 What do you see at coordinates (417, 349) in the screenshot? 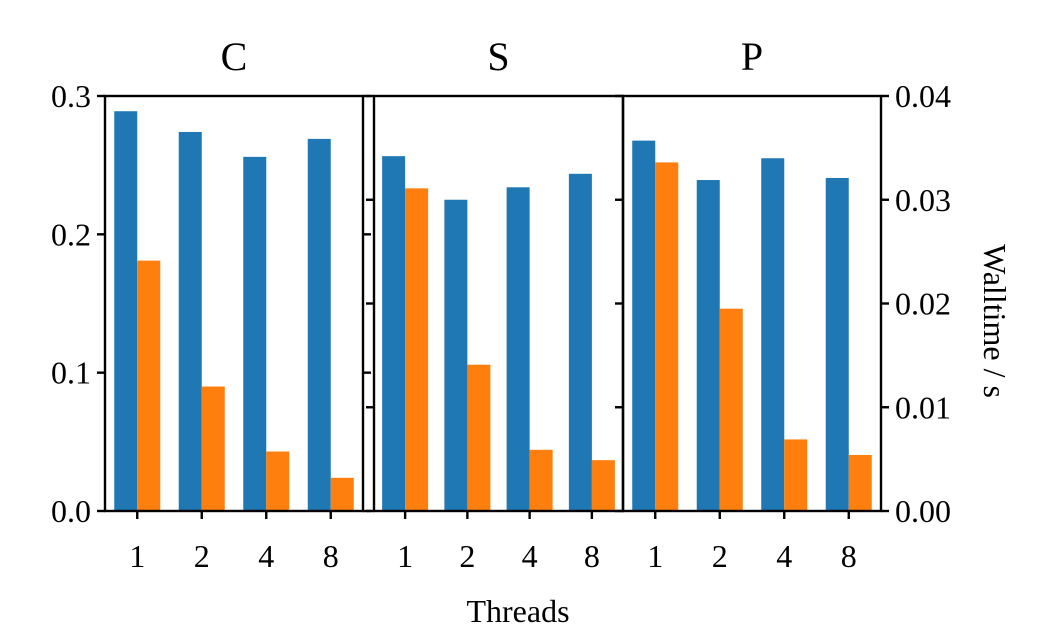
I see `bar-S-1-s2` at bounding box center [417, 349].